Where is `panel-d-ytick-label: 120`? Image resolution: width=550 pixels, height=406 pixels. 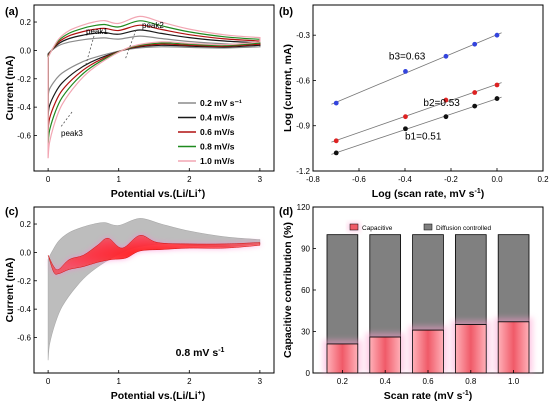 panel-d-ytick-label: 120 is located at coordinates (304, 207).